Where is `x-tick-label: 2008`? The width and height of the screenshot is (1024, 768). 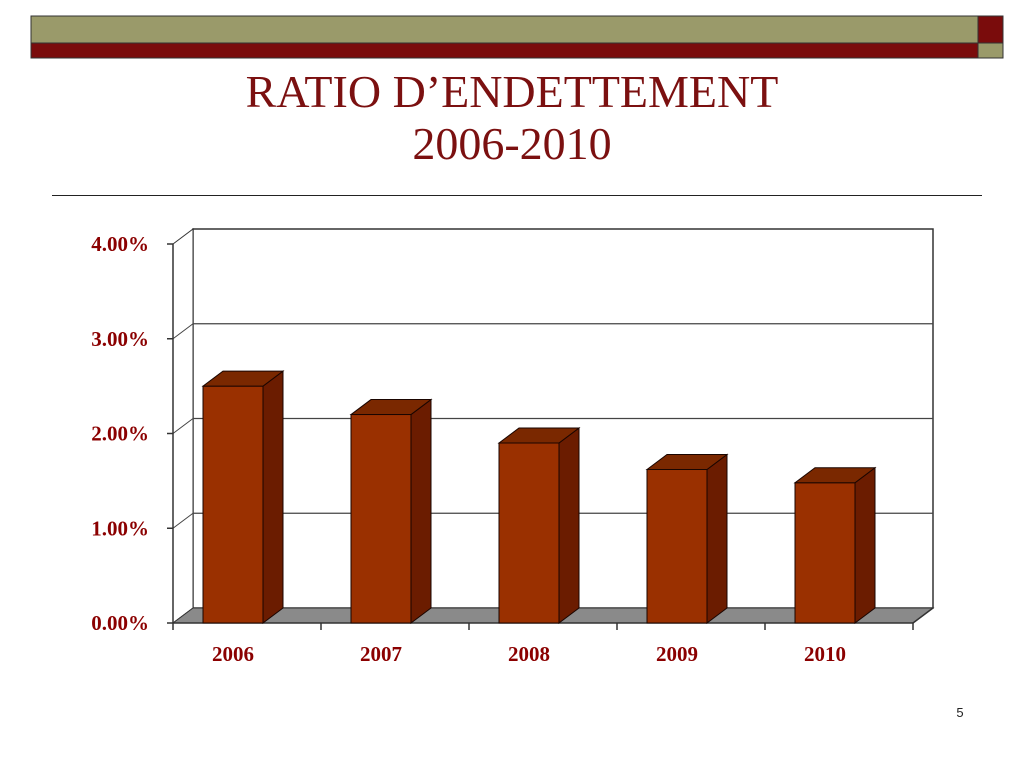
x-tick-label: 2008 is located at coordinates (529, 654).